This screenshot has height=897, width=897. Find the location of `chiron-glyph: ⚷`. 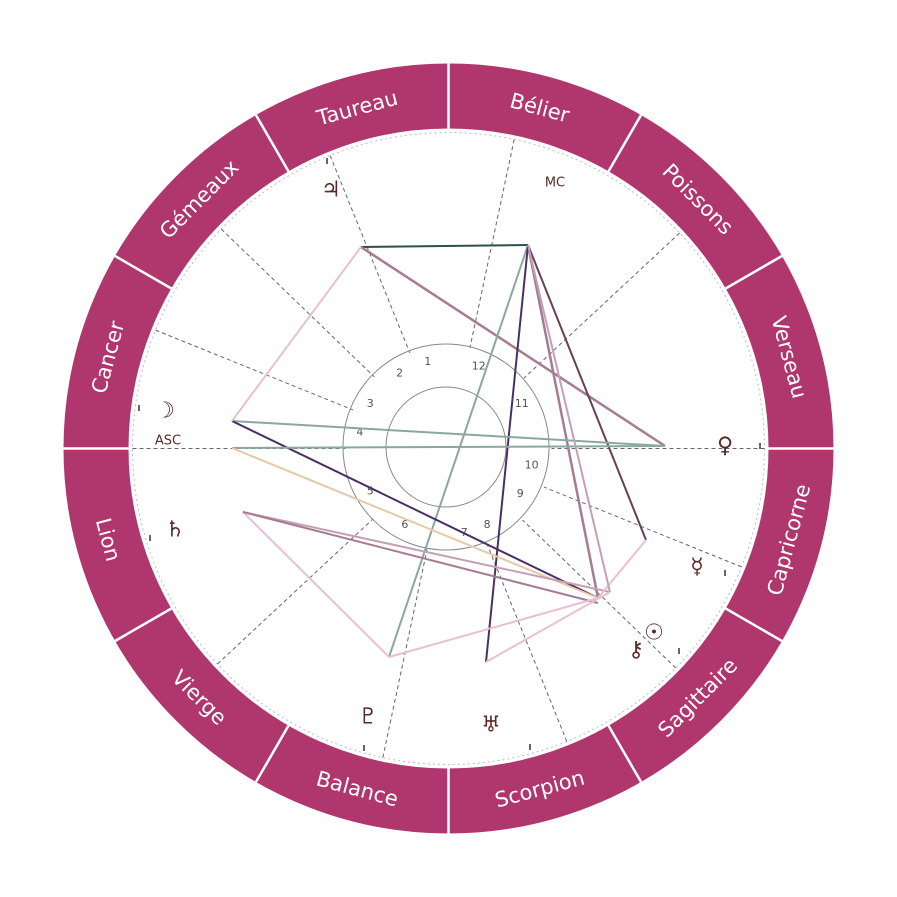

chiron-glyph: ⚷ is located at coordinates (636, 650).